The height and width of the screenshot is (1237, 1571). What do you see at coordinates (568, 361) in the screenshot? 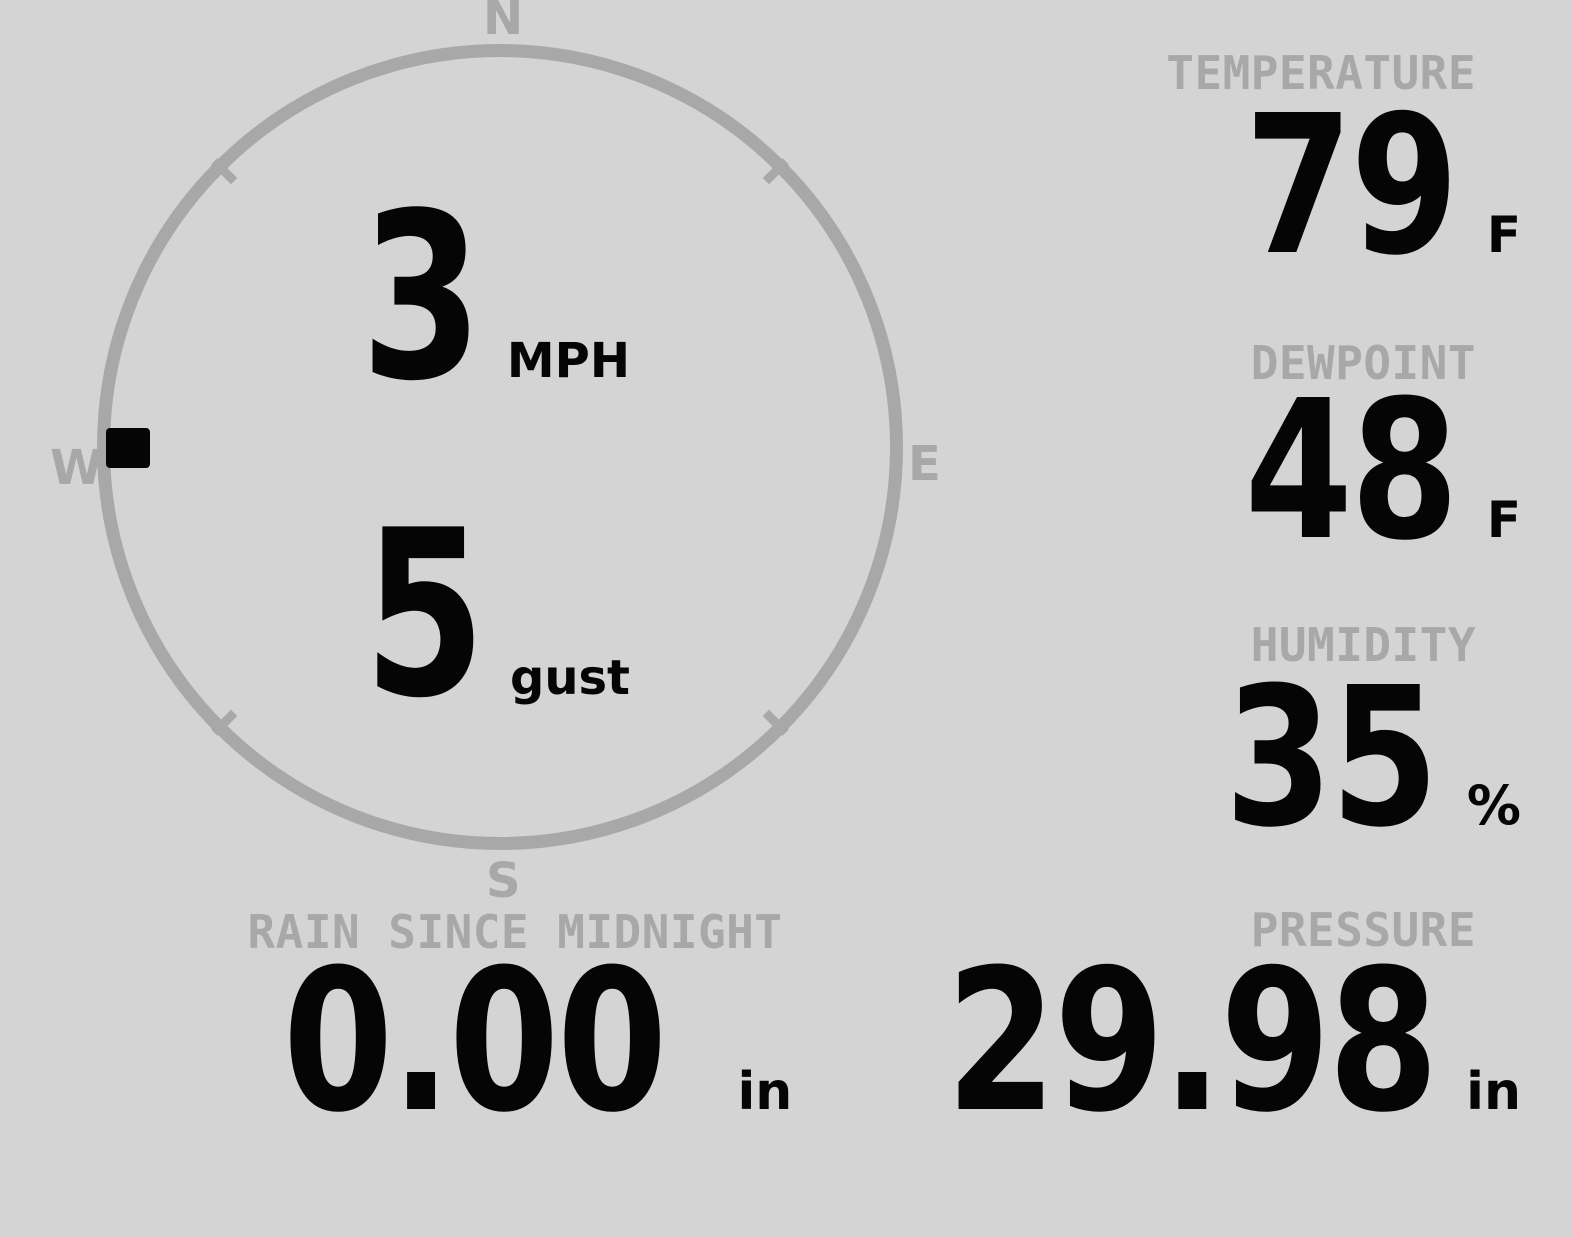
I see `wind-speed-unit: MPH` at bounding box center [568, 361].